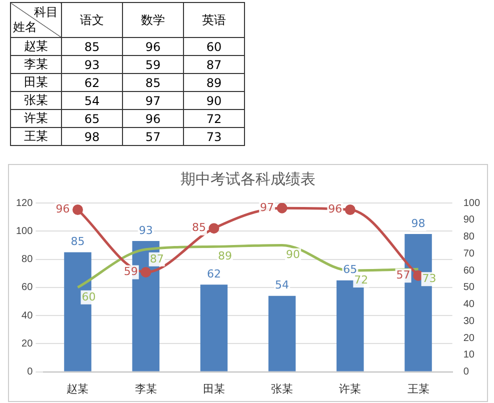 The width and height of the screenshot is (494, 403). Describe the element at coordinates (145, 389) in the screenshot. I see `x-tick-label: 李某` at that location.